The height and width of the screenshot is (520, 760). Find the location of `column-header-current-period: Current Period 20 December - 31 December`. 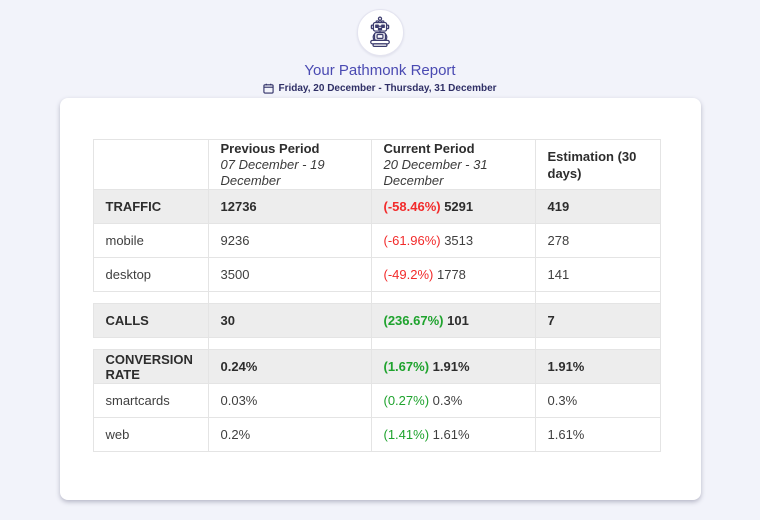

column-header-current-period: Current Period 20 December - 31 December is located at coordinates (453, 164).